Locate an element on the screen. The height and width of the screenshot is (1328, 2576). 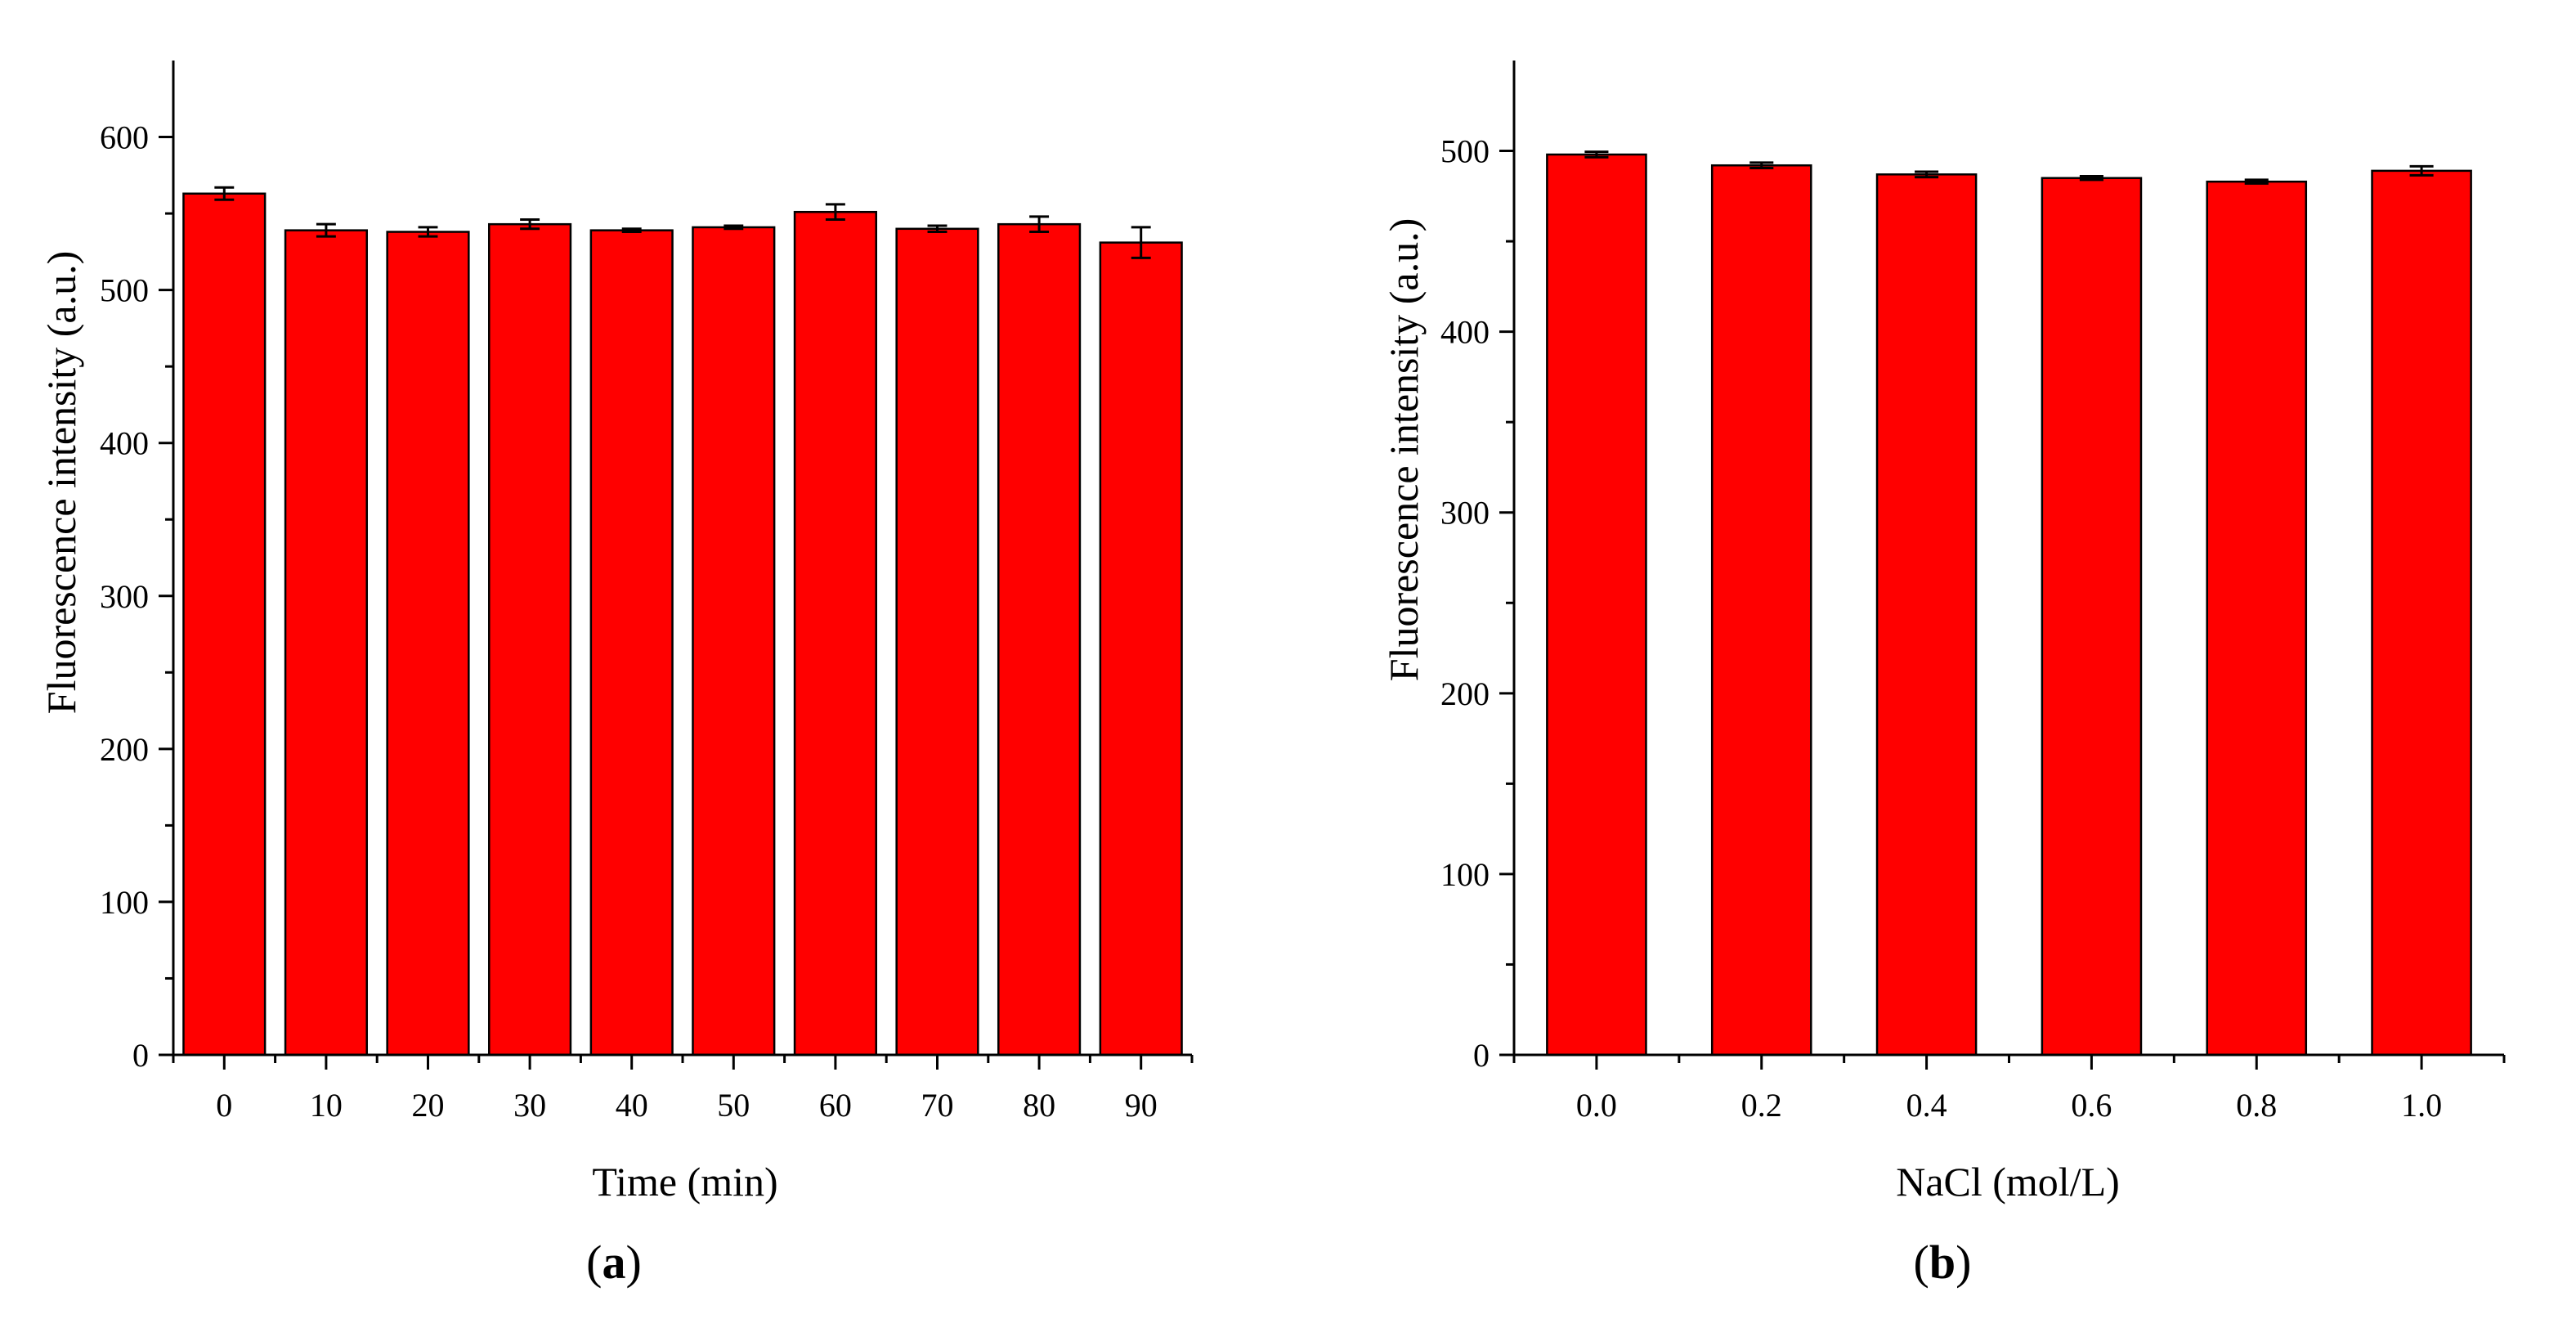
x-tick-label-a-4: 40 is located at coordinates (632, 1105).